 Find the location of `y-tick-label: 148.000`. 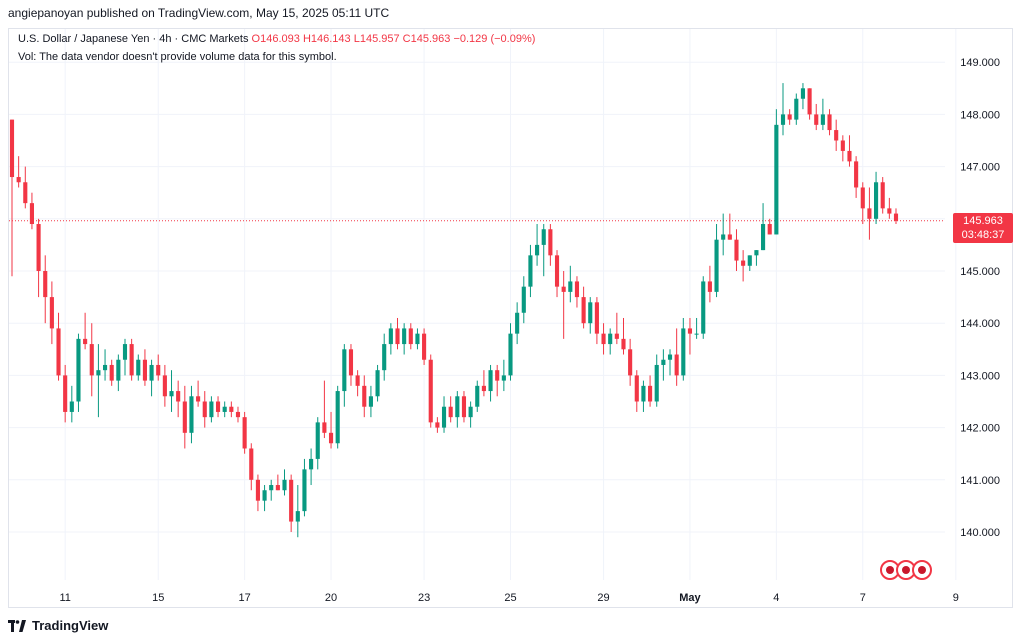

y-tick-label: 148.000 is located at coordinates (980, 115).